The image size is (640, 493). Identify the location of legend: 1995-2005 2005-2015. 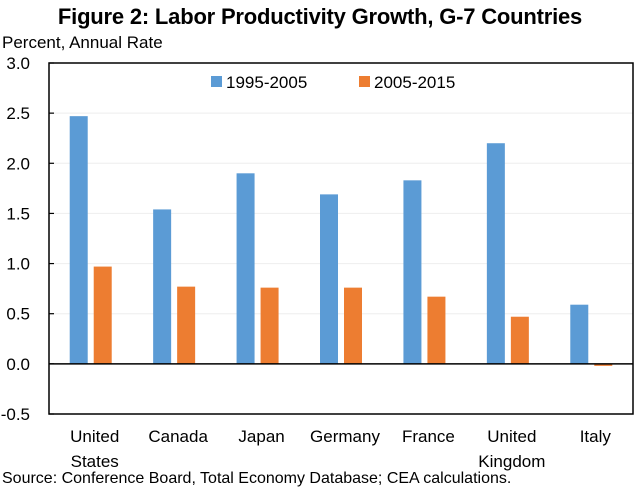
(333, 82).